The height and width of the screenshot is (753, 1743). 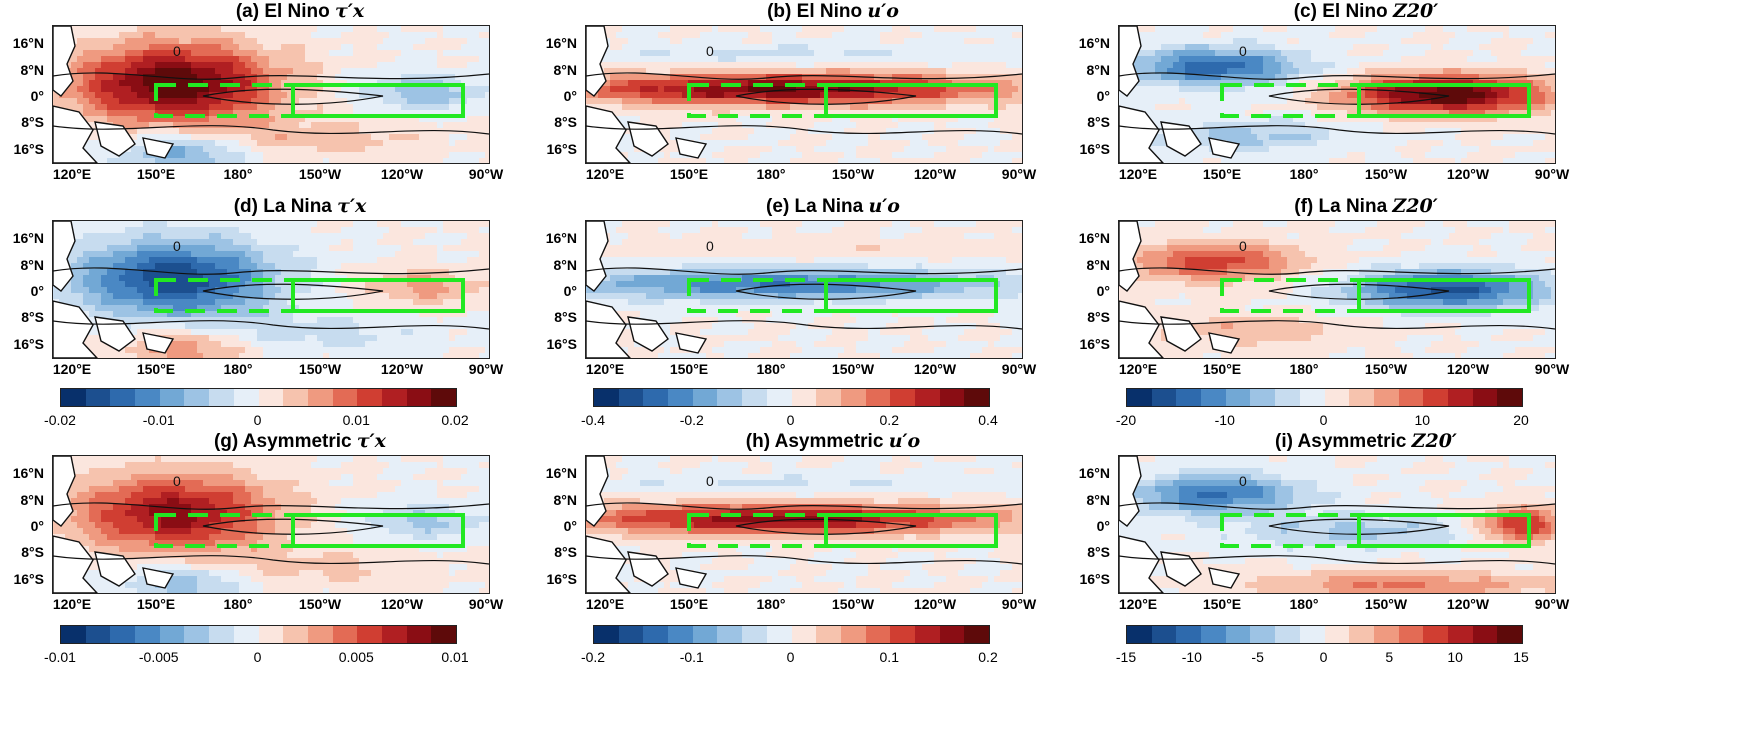 I want to click on lon-tick-label: 120°W, so click(x=402, y=174).